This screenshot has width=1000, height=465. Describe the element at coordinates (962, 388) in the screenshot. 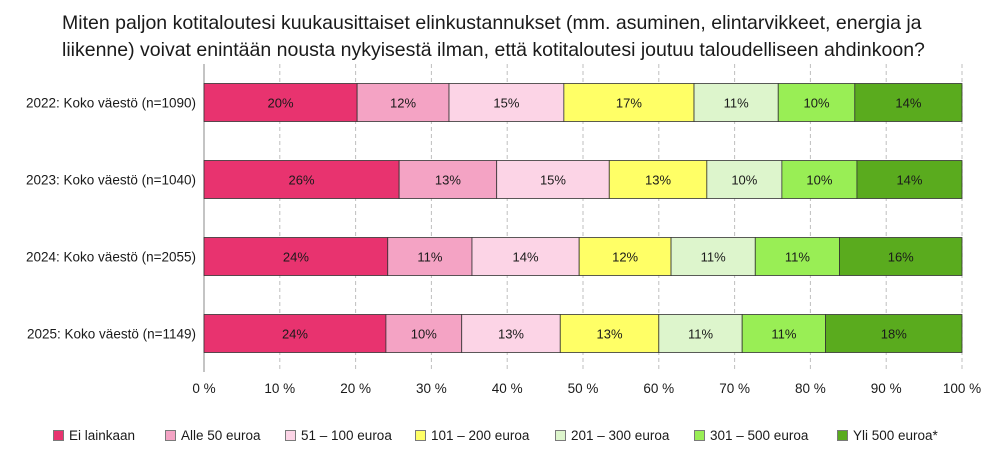

I see `x-tick-label: 100 %` at that location.